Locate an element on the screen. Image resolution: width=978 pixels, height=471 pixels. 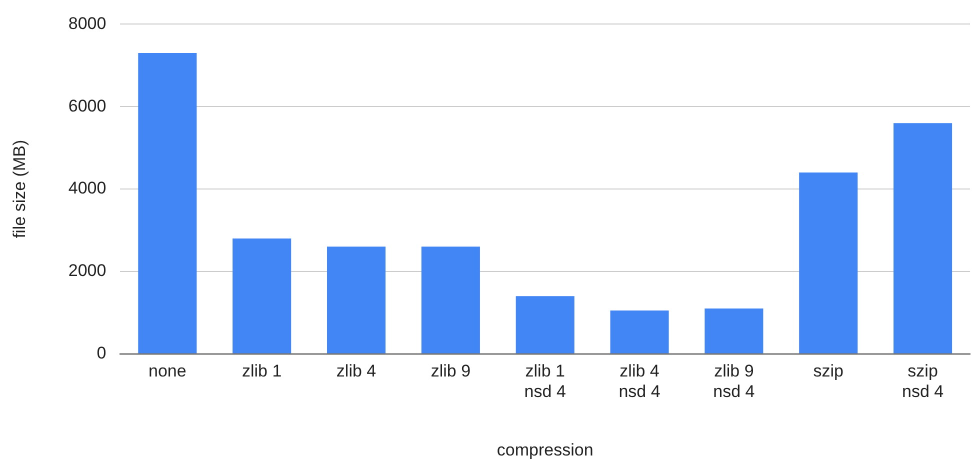
y-tick-label: 8000 is located at coordinates (87, 23).